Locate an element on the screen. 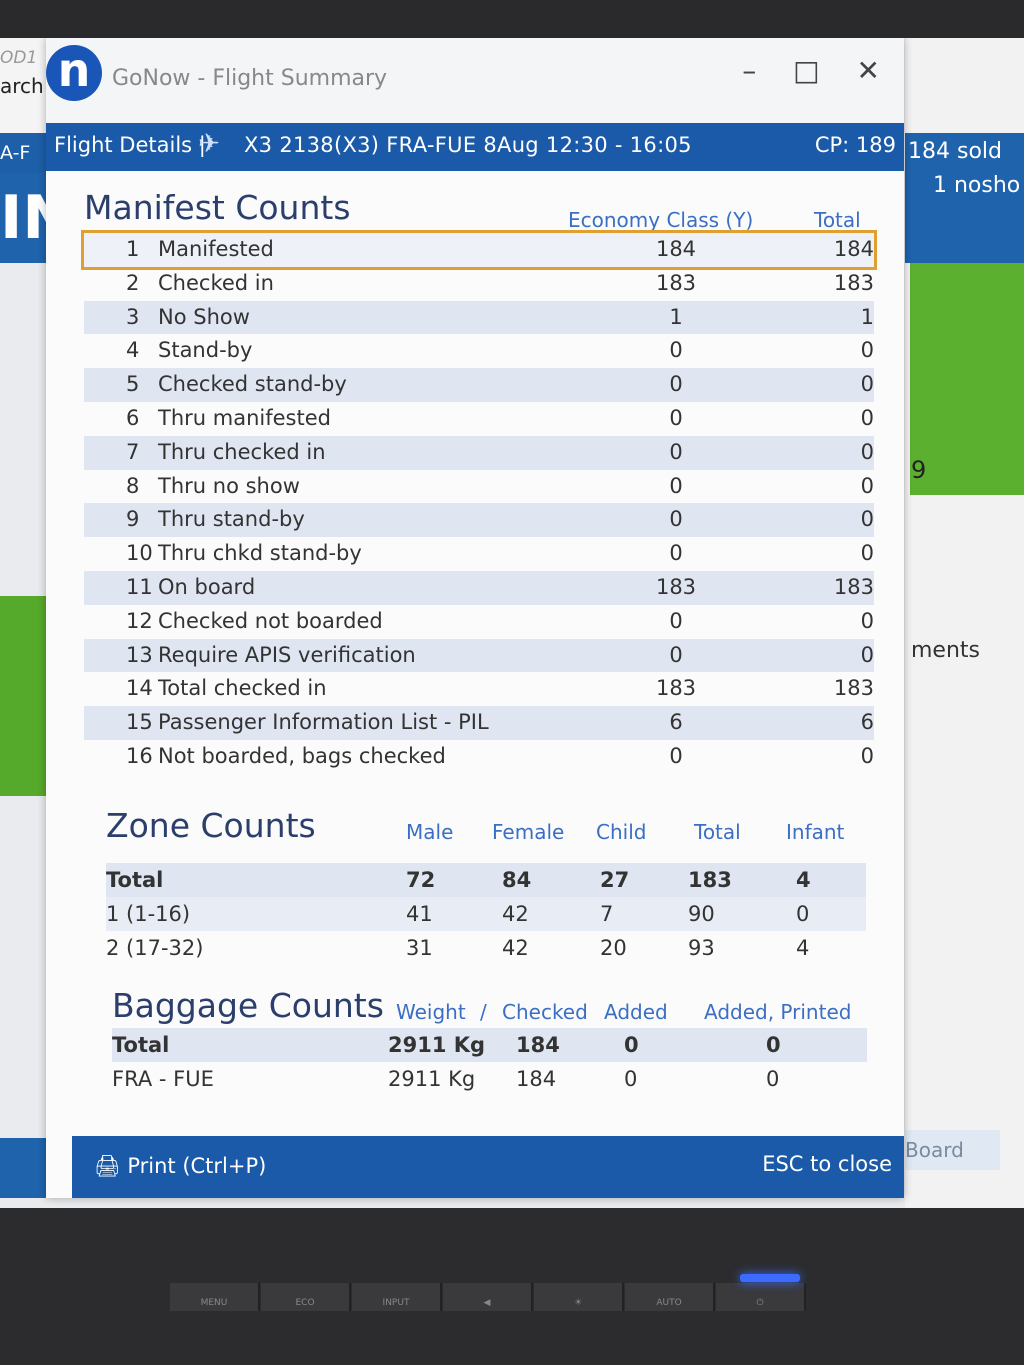  monitor-button: INPUT is located at coordinates (397, 1297).